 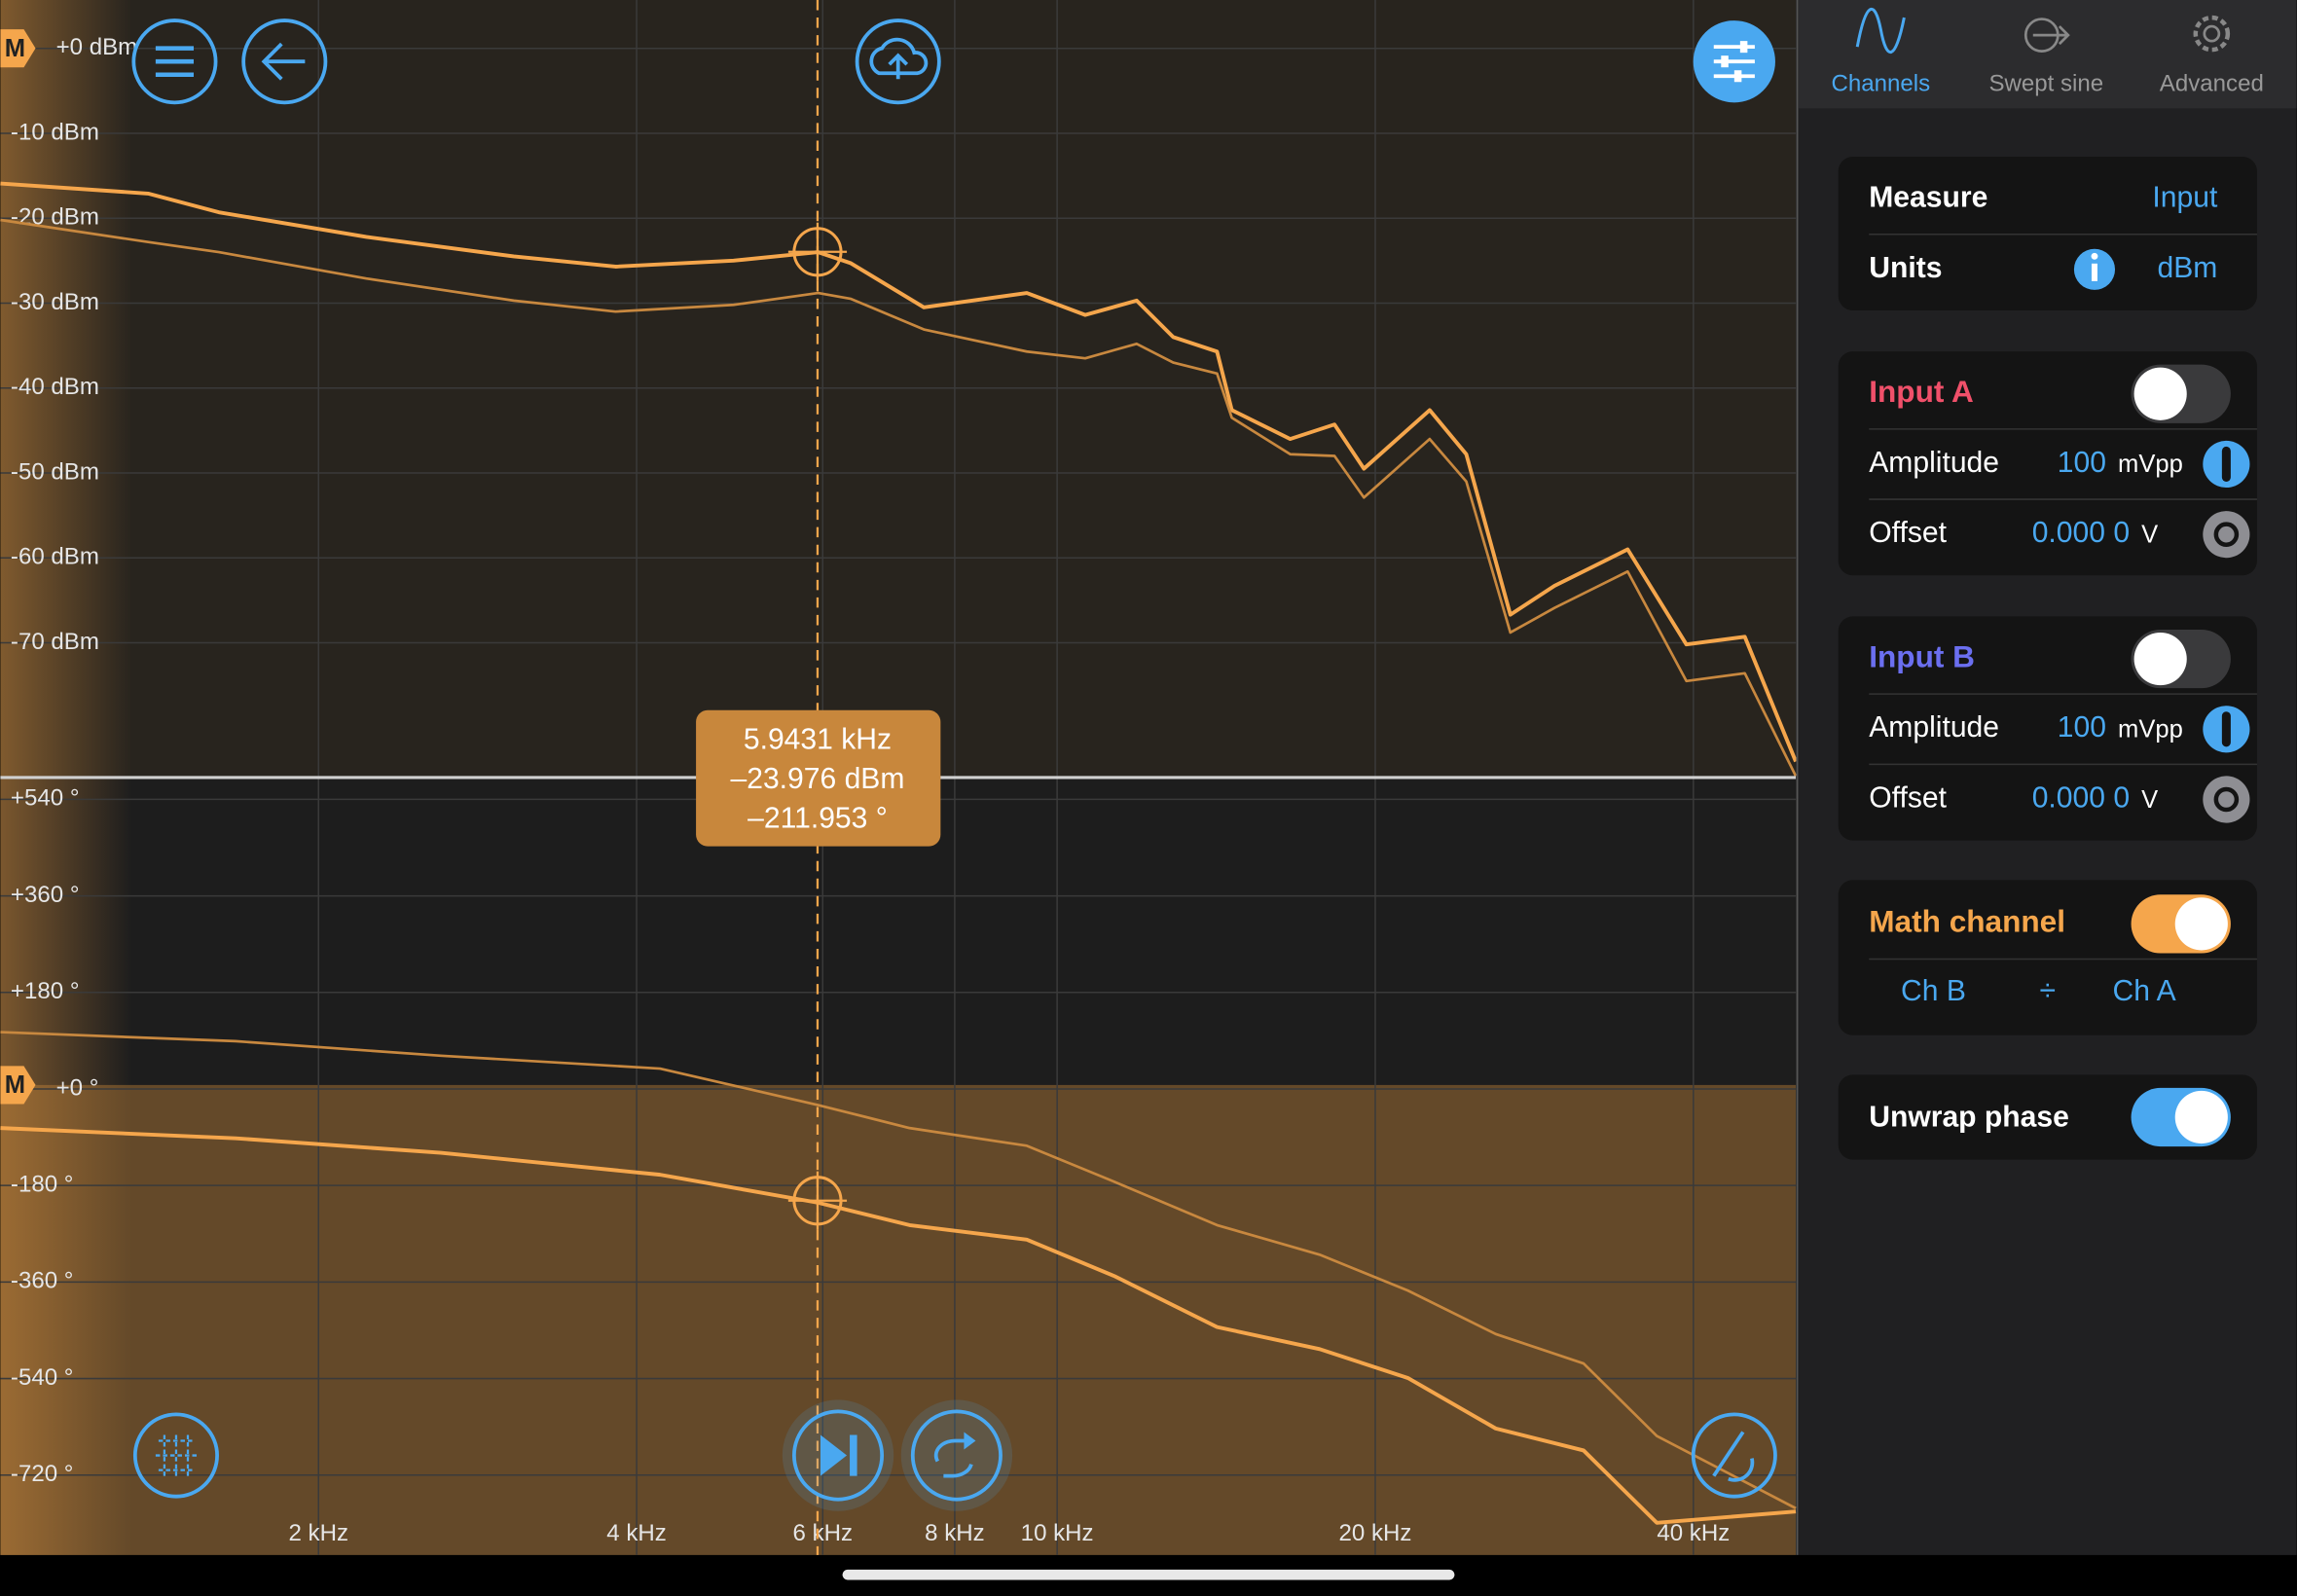 What do you see at coordinates (955, 1533) in the screenshot?
I see `x-tick-label: 8 kHz` at bounding box center [955, 1533].